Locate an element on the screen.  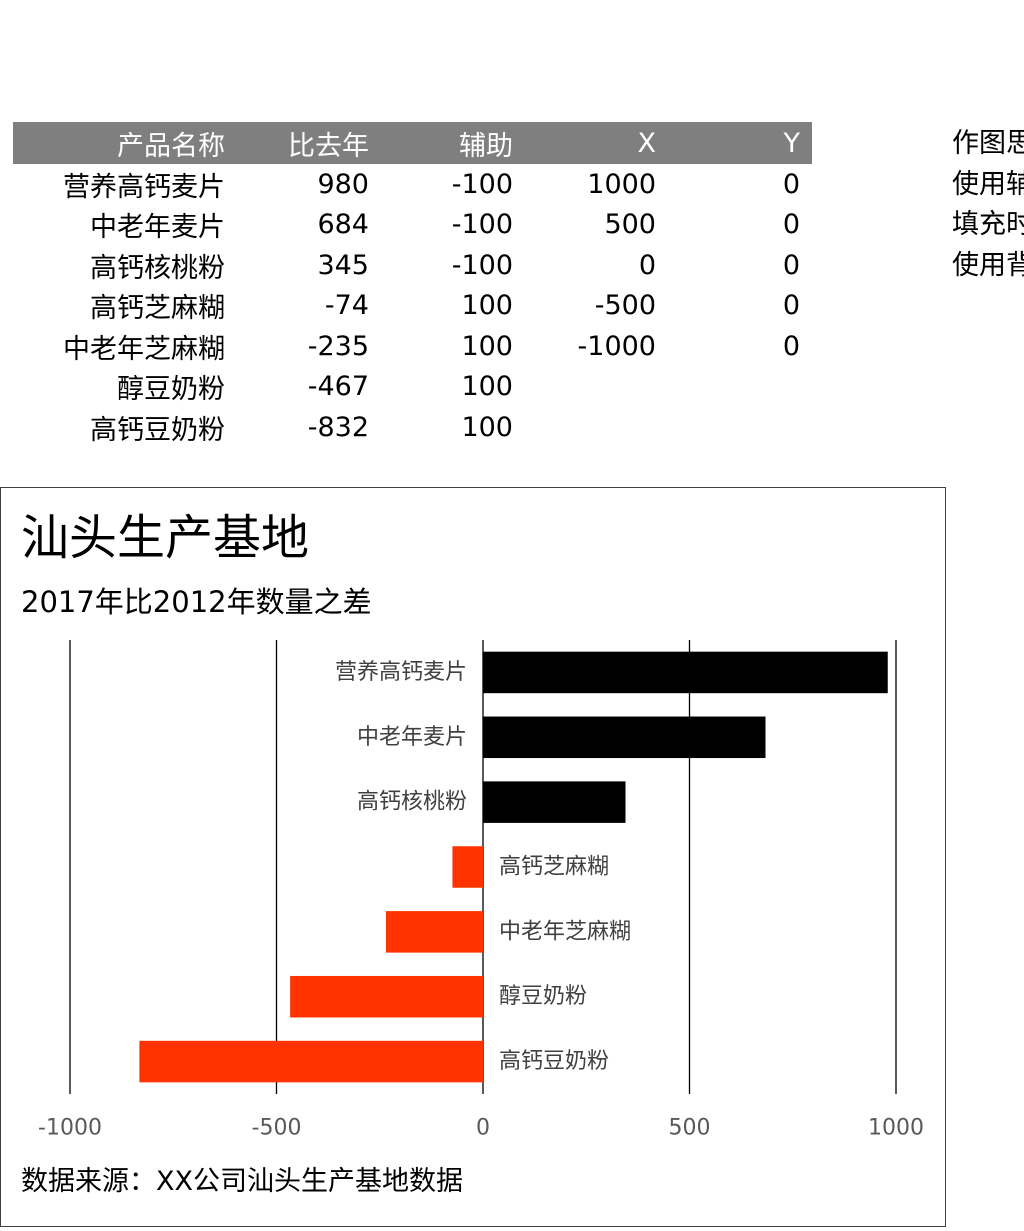
cell-product-name: 中老年麦片 is located at coordinates (157, 228).